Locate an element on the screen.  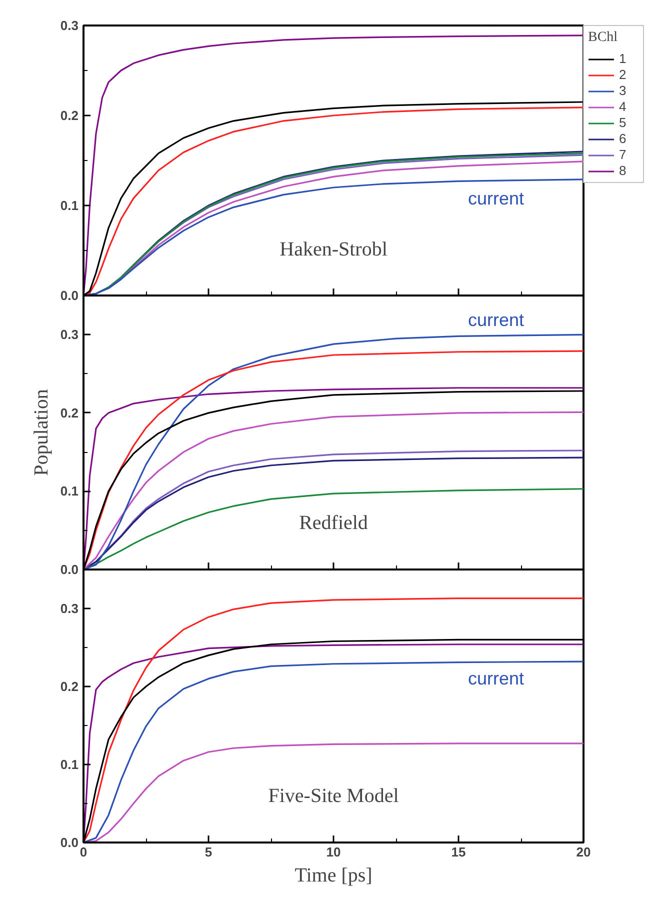
legend-label: 4 is located at coordinates (623, 106).